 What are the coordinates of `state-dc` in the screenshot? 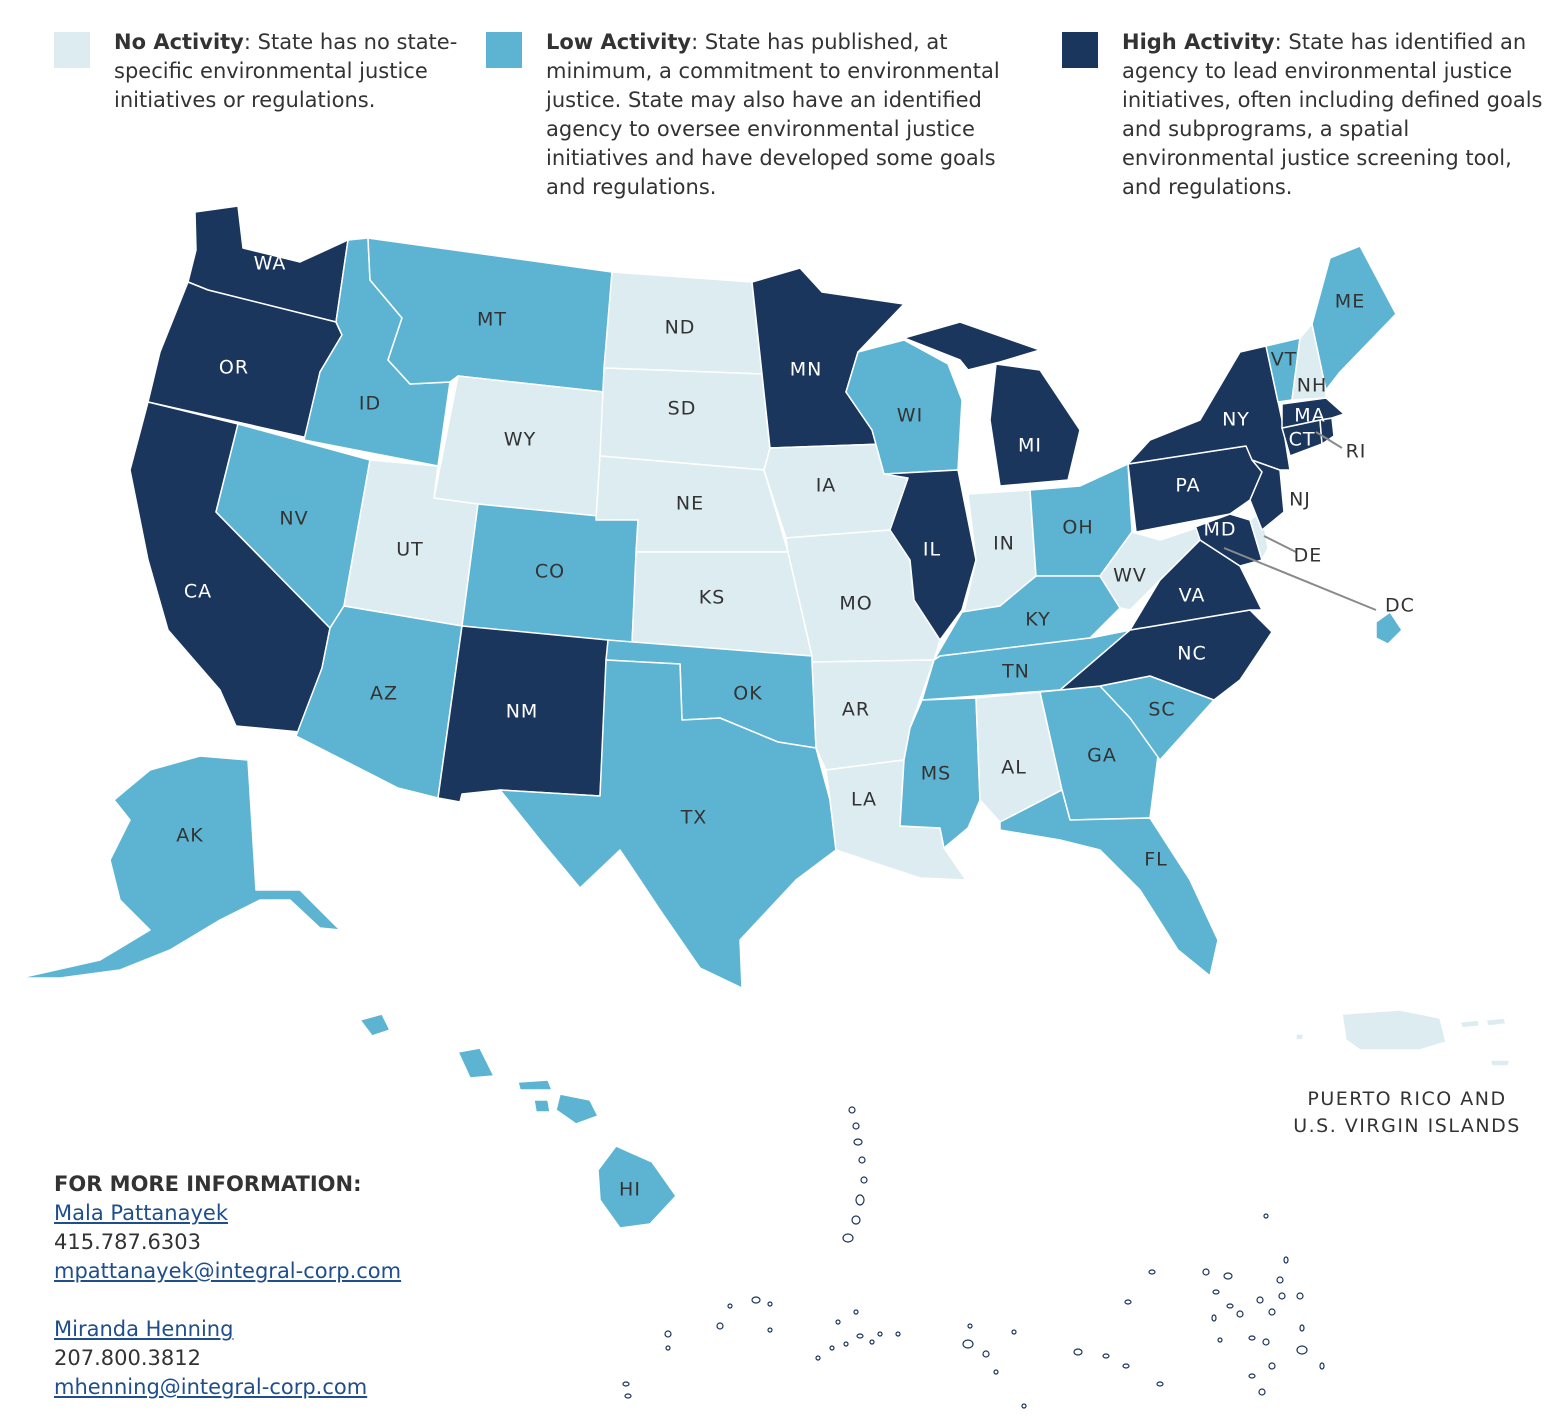 It's located at (1389, 628).